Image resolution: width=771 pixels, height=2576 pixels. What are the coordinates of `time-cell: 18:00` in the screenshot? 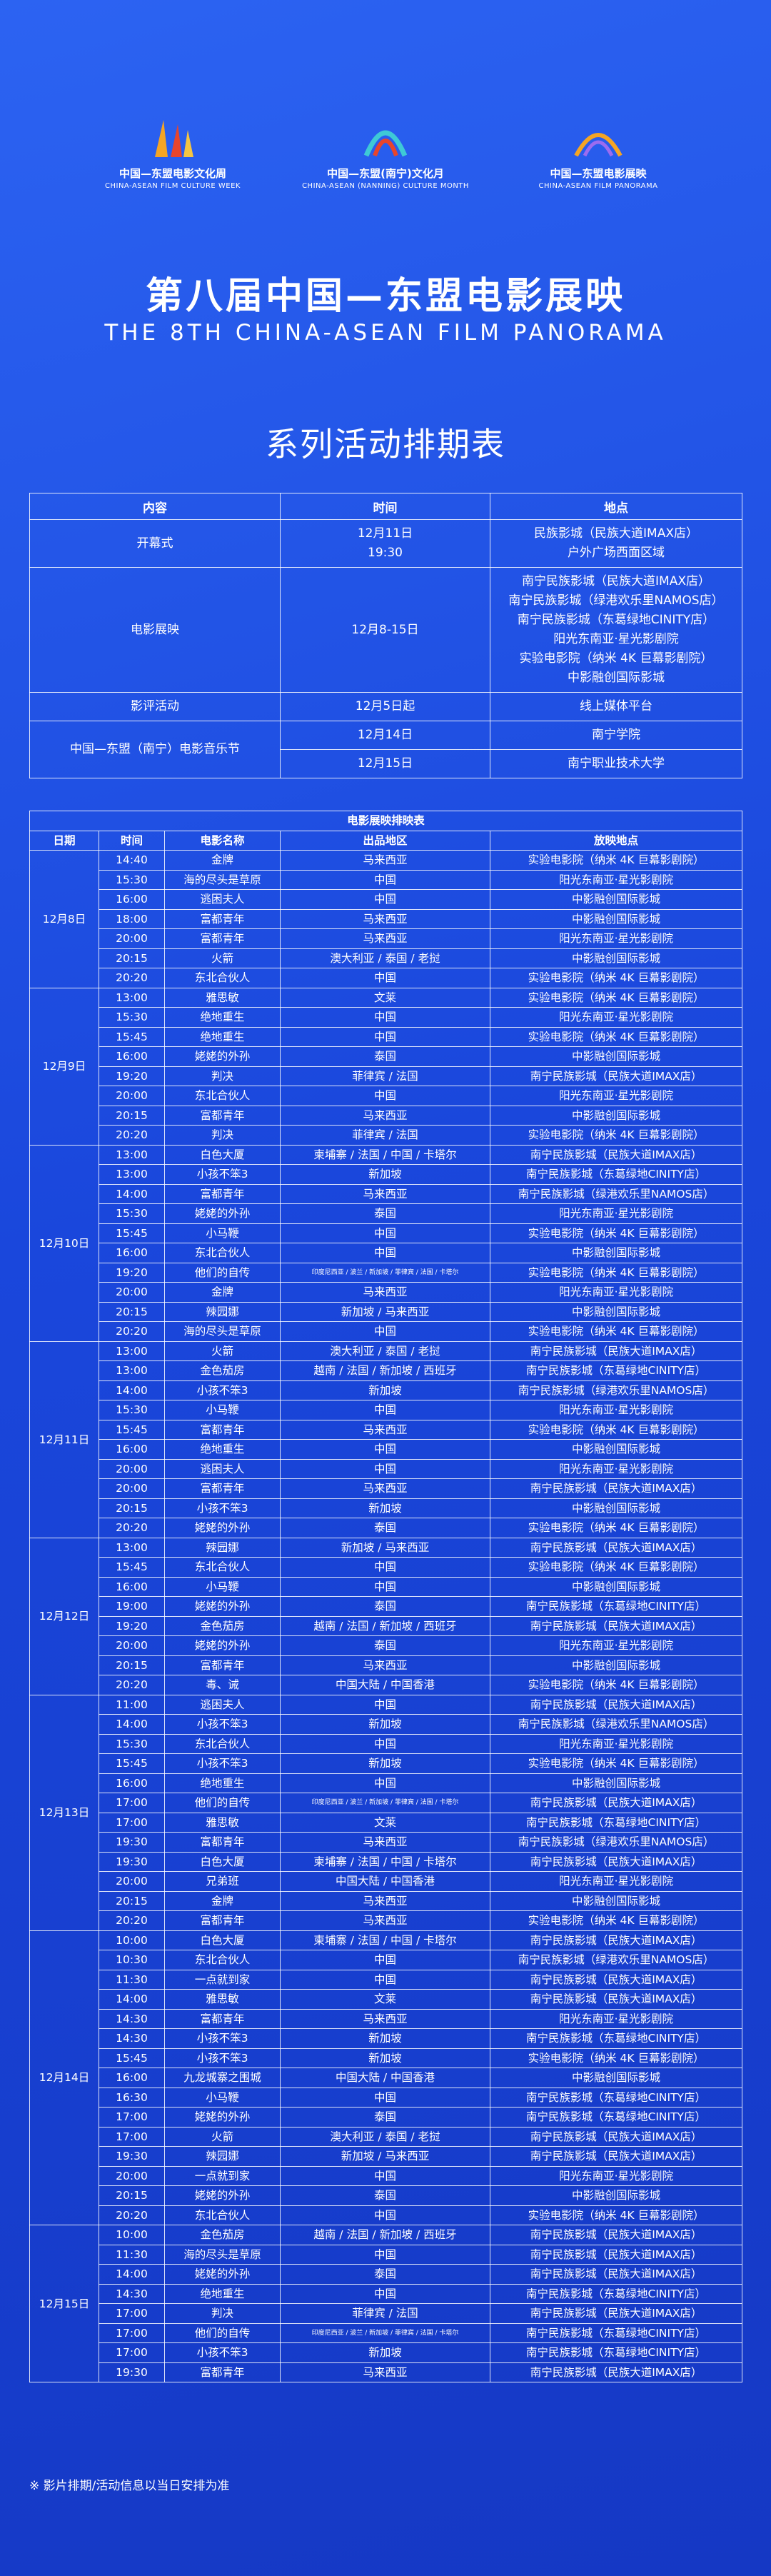 It's located at (132, 918).